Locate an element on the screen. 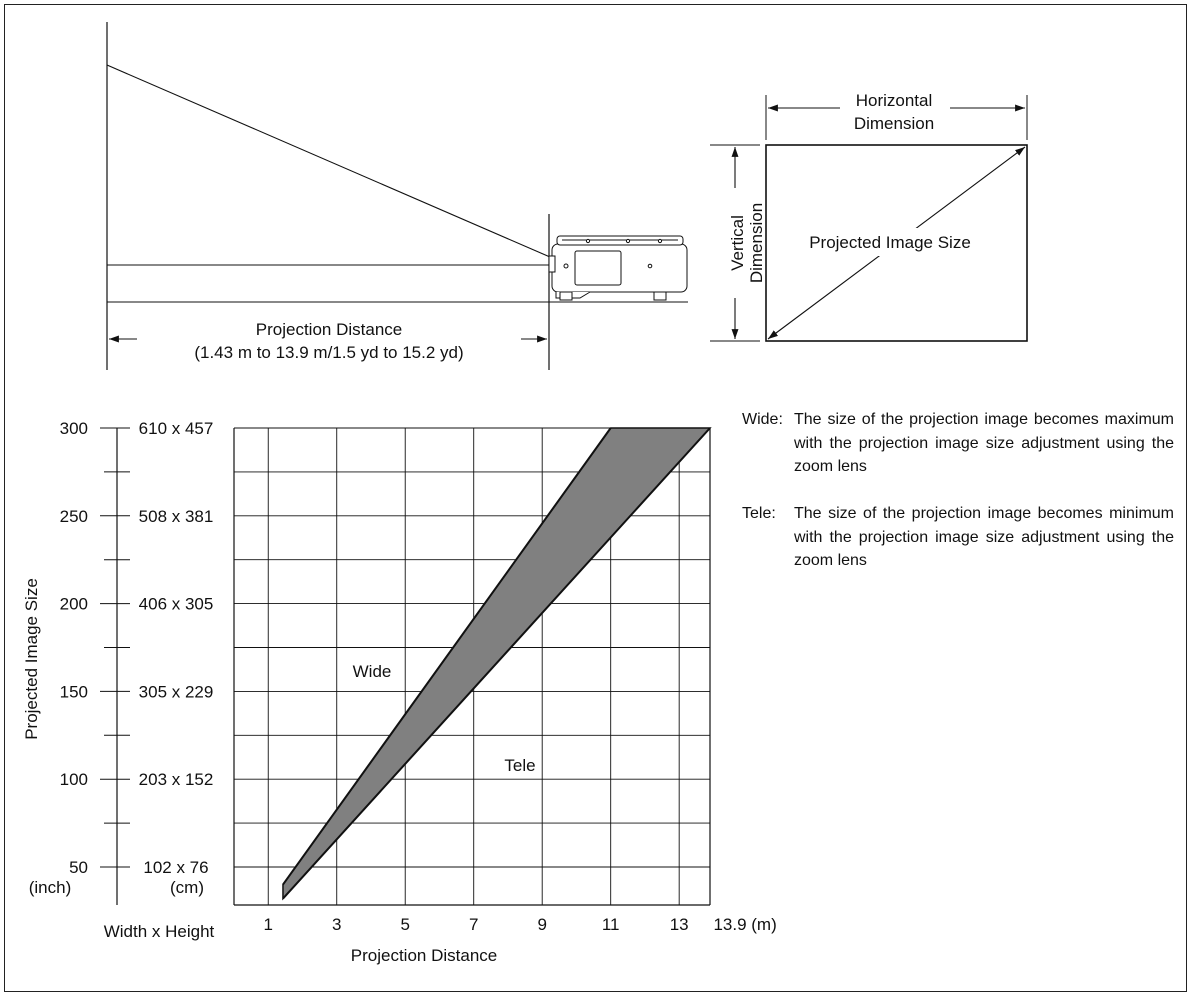 The width and height of the screenshot is (1191, 996). label-backdrop is located at coordinates (329, 338).